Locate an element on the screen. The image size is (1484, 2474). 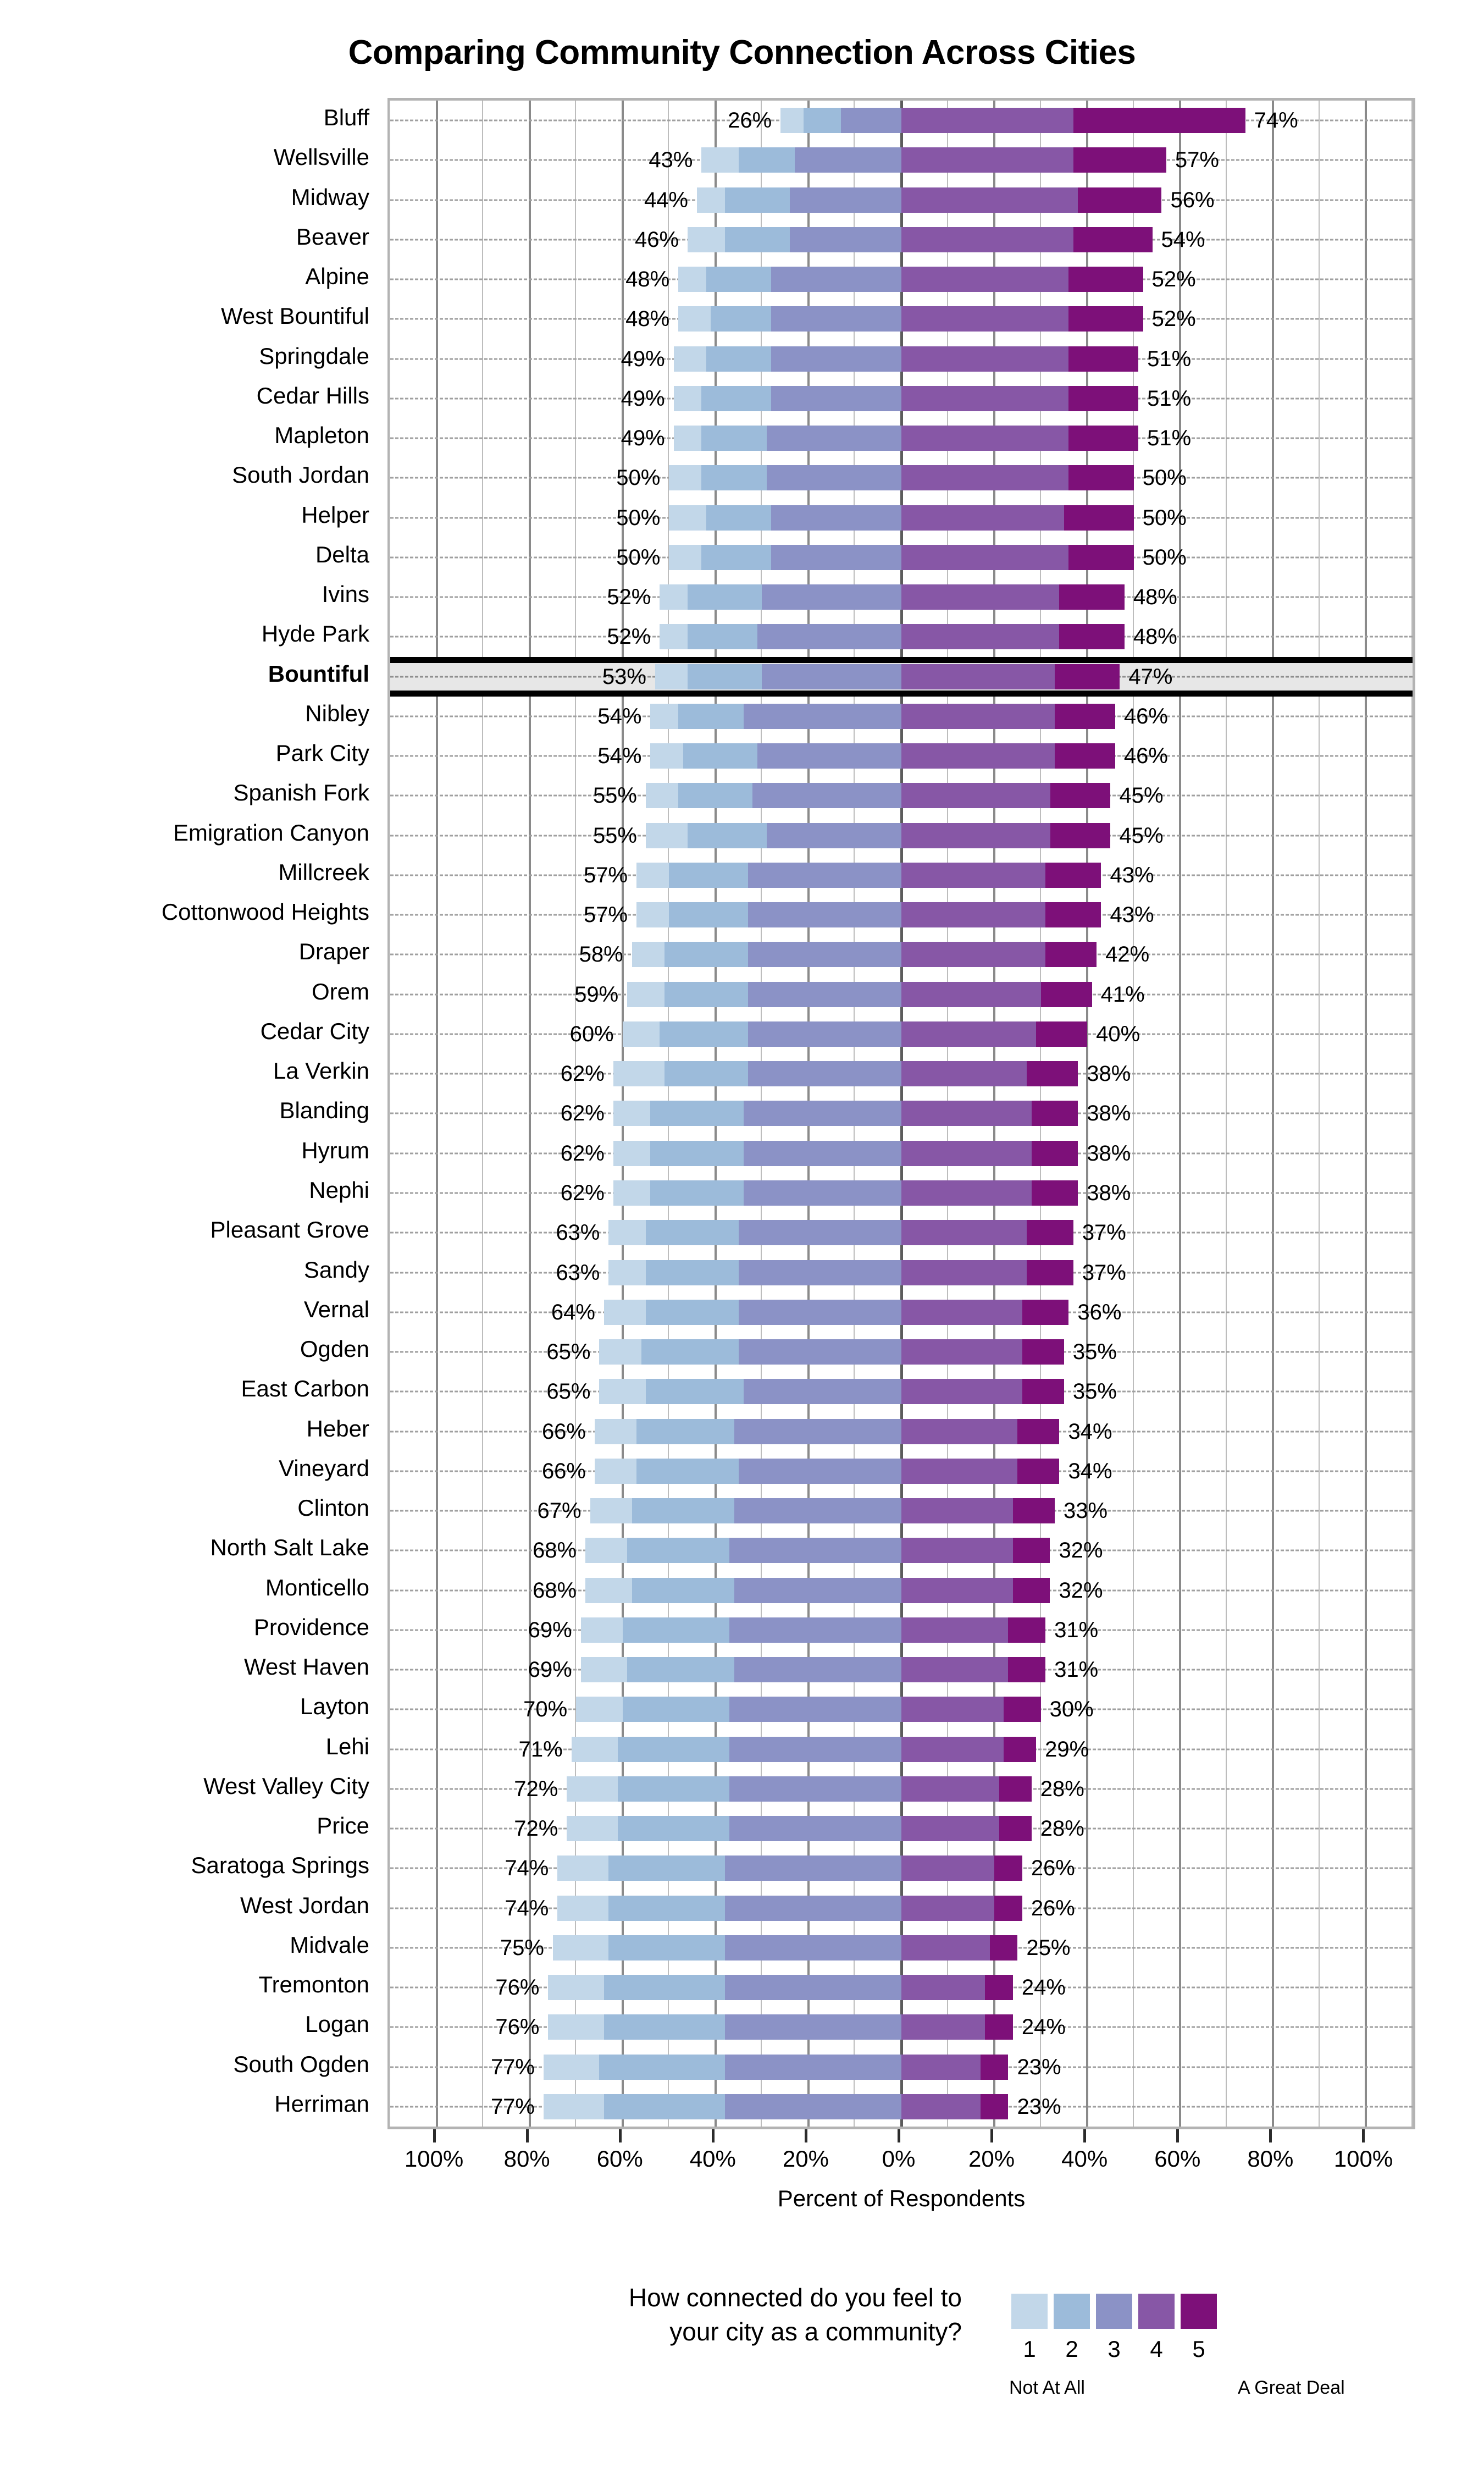
bar-row: 44% 56% is located at coordinates (901, 200).